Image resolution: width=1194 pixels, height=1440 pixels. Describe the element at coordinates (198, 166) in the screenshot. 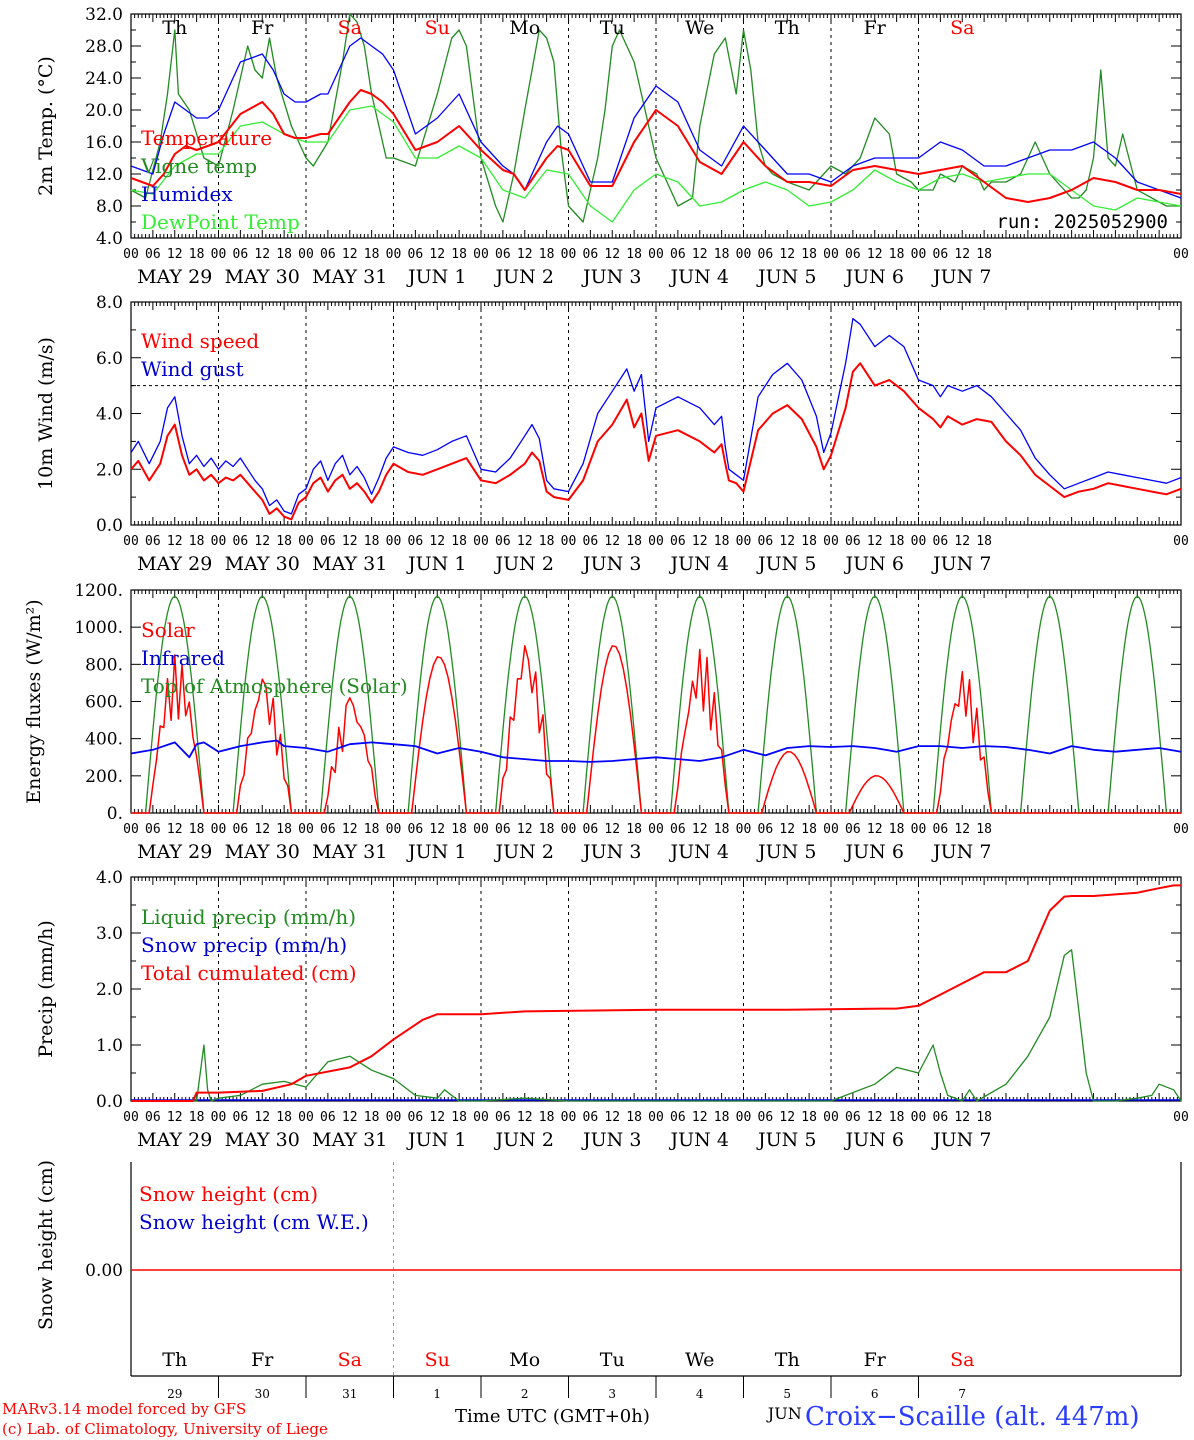

I see `legend-entry: Vigne temp` at that location.